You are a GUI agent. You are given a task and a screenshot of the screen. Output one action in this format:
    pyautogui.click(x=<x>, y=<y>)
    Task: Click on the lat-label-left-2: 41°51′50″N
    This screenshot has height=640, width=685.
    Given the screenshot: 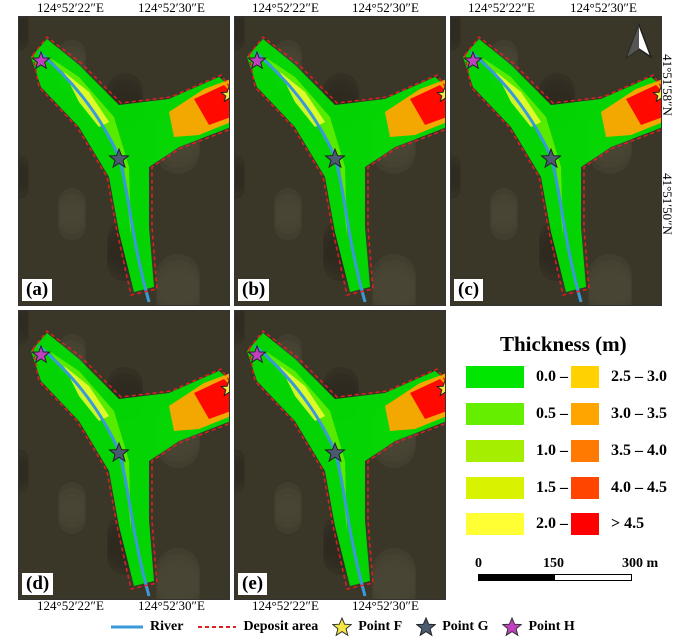 What is the action you would take?
    pyautogui.click(x=1, y=198)
    